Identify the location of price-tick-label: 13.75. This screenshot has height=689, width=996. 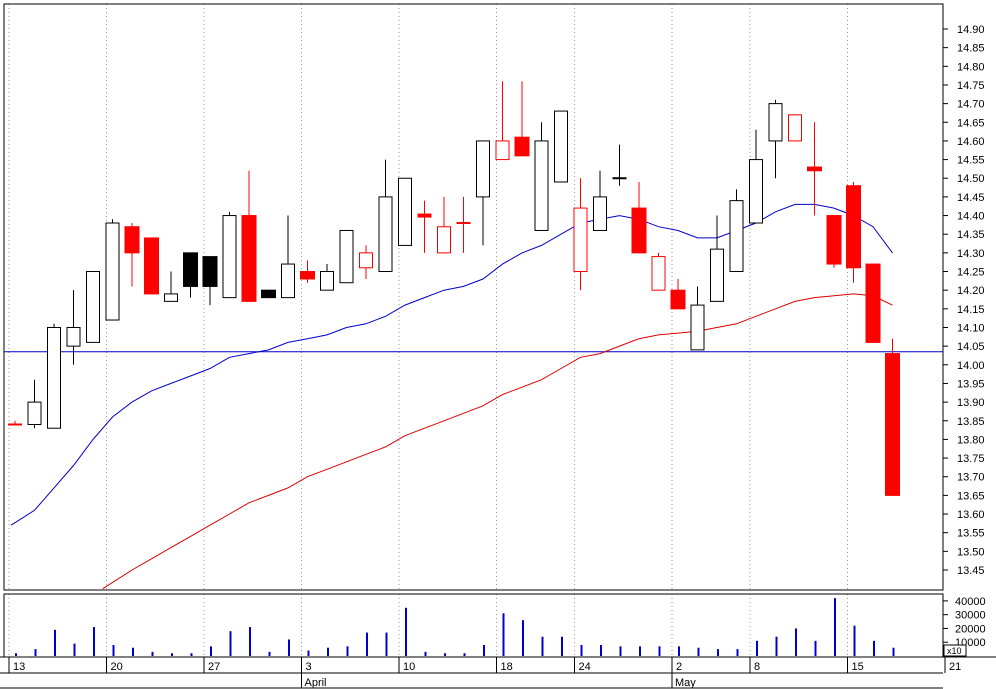
(971, 459).